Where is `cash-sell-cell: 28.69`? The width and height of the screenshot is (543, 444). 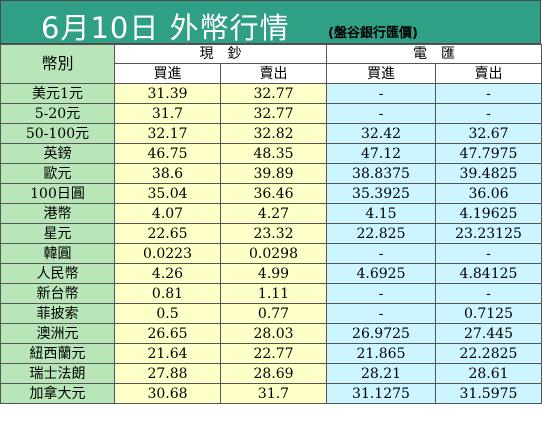
cash-sell-cell: 28.69 is located at coordinates (273, 373).